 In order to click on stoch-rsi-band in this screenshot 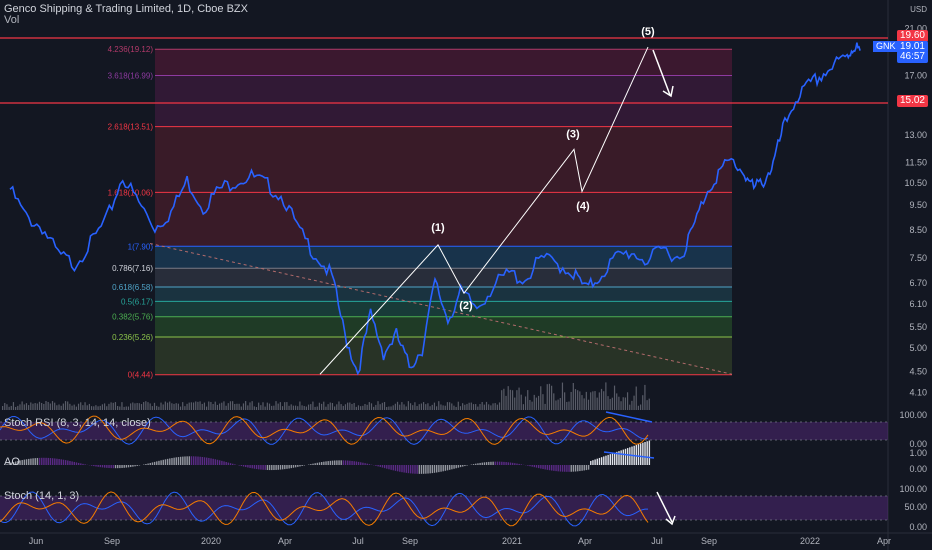, I will do `click(444, 431)`.